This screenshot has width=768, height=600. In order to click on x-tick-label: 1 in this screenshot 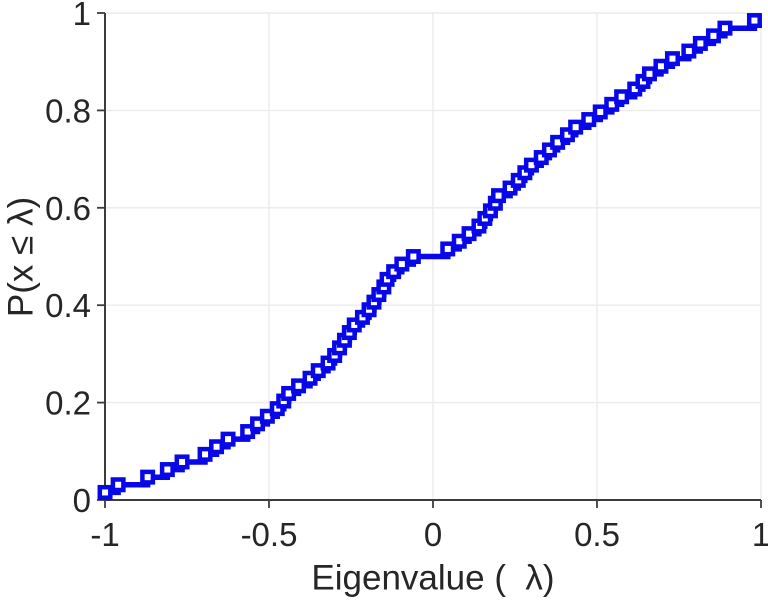, I will do `click(760, 534)`.